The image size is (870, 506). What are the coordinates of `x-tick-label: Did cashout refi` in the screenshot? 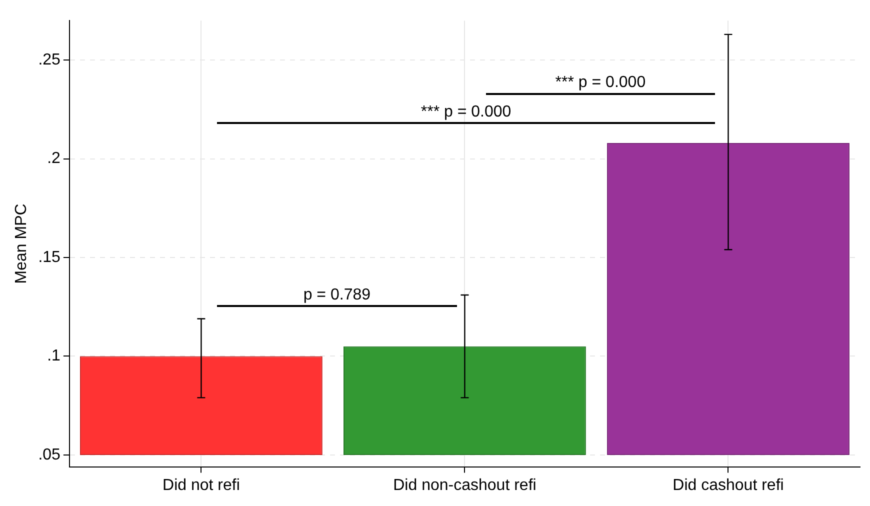 It's located at (728, 485).